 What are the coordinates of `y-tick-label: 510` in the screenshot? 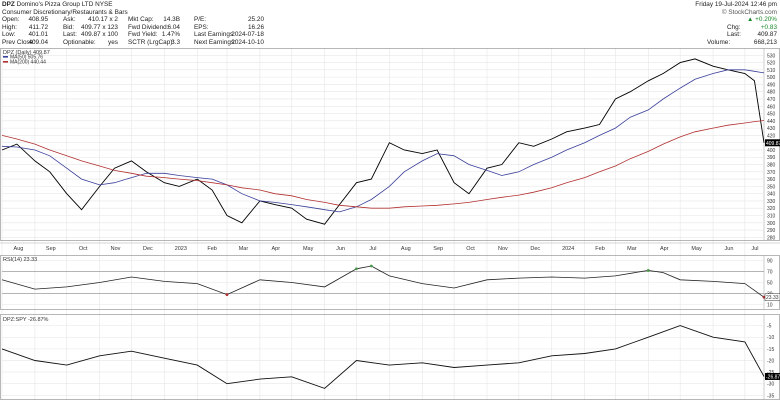 It's located at (771, 71).